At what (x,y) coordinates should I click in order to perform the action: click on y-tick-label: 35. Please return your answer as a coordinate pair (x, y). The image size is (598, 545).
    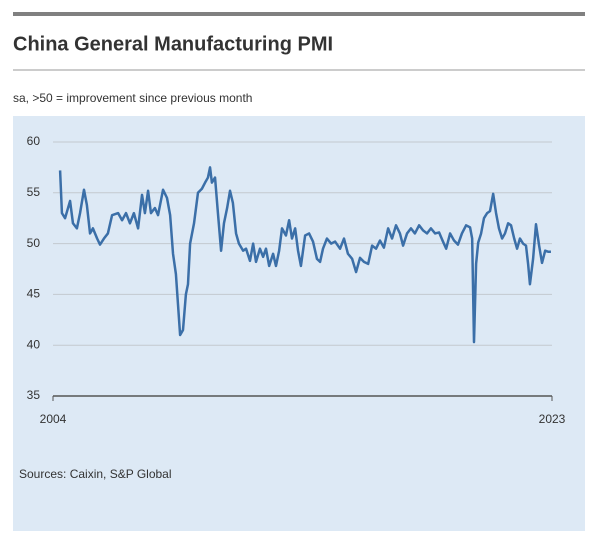
    Looking at the image, I should click on (34, 395).